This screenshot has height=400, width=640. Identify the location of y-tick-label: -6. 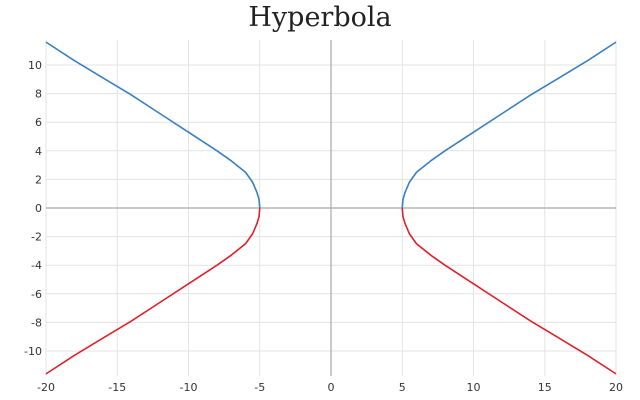
(36, 294).